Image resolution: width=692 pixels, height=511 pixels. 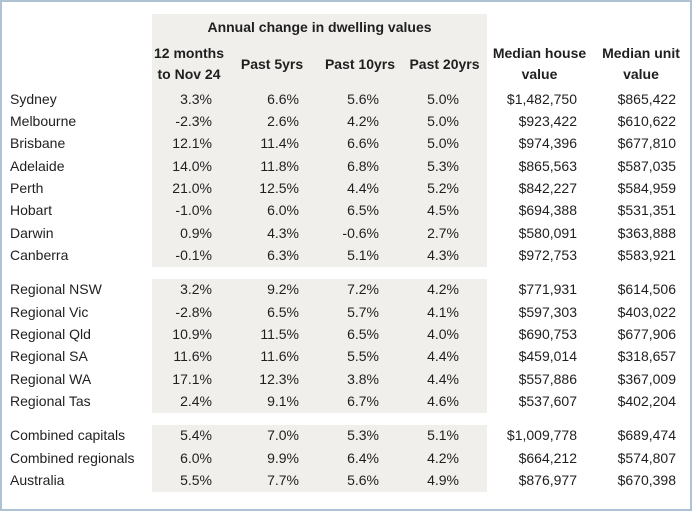 I want to click on value-cell: 14.0%, so click(x=189, y=166).